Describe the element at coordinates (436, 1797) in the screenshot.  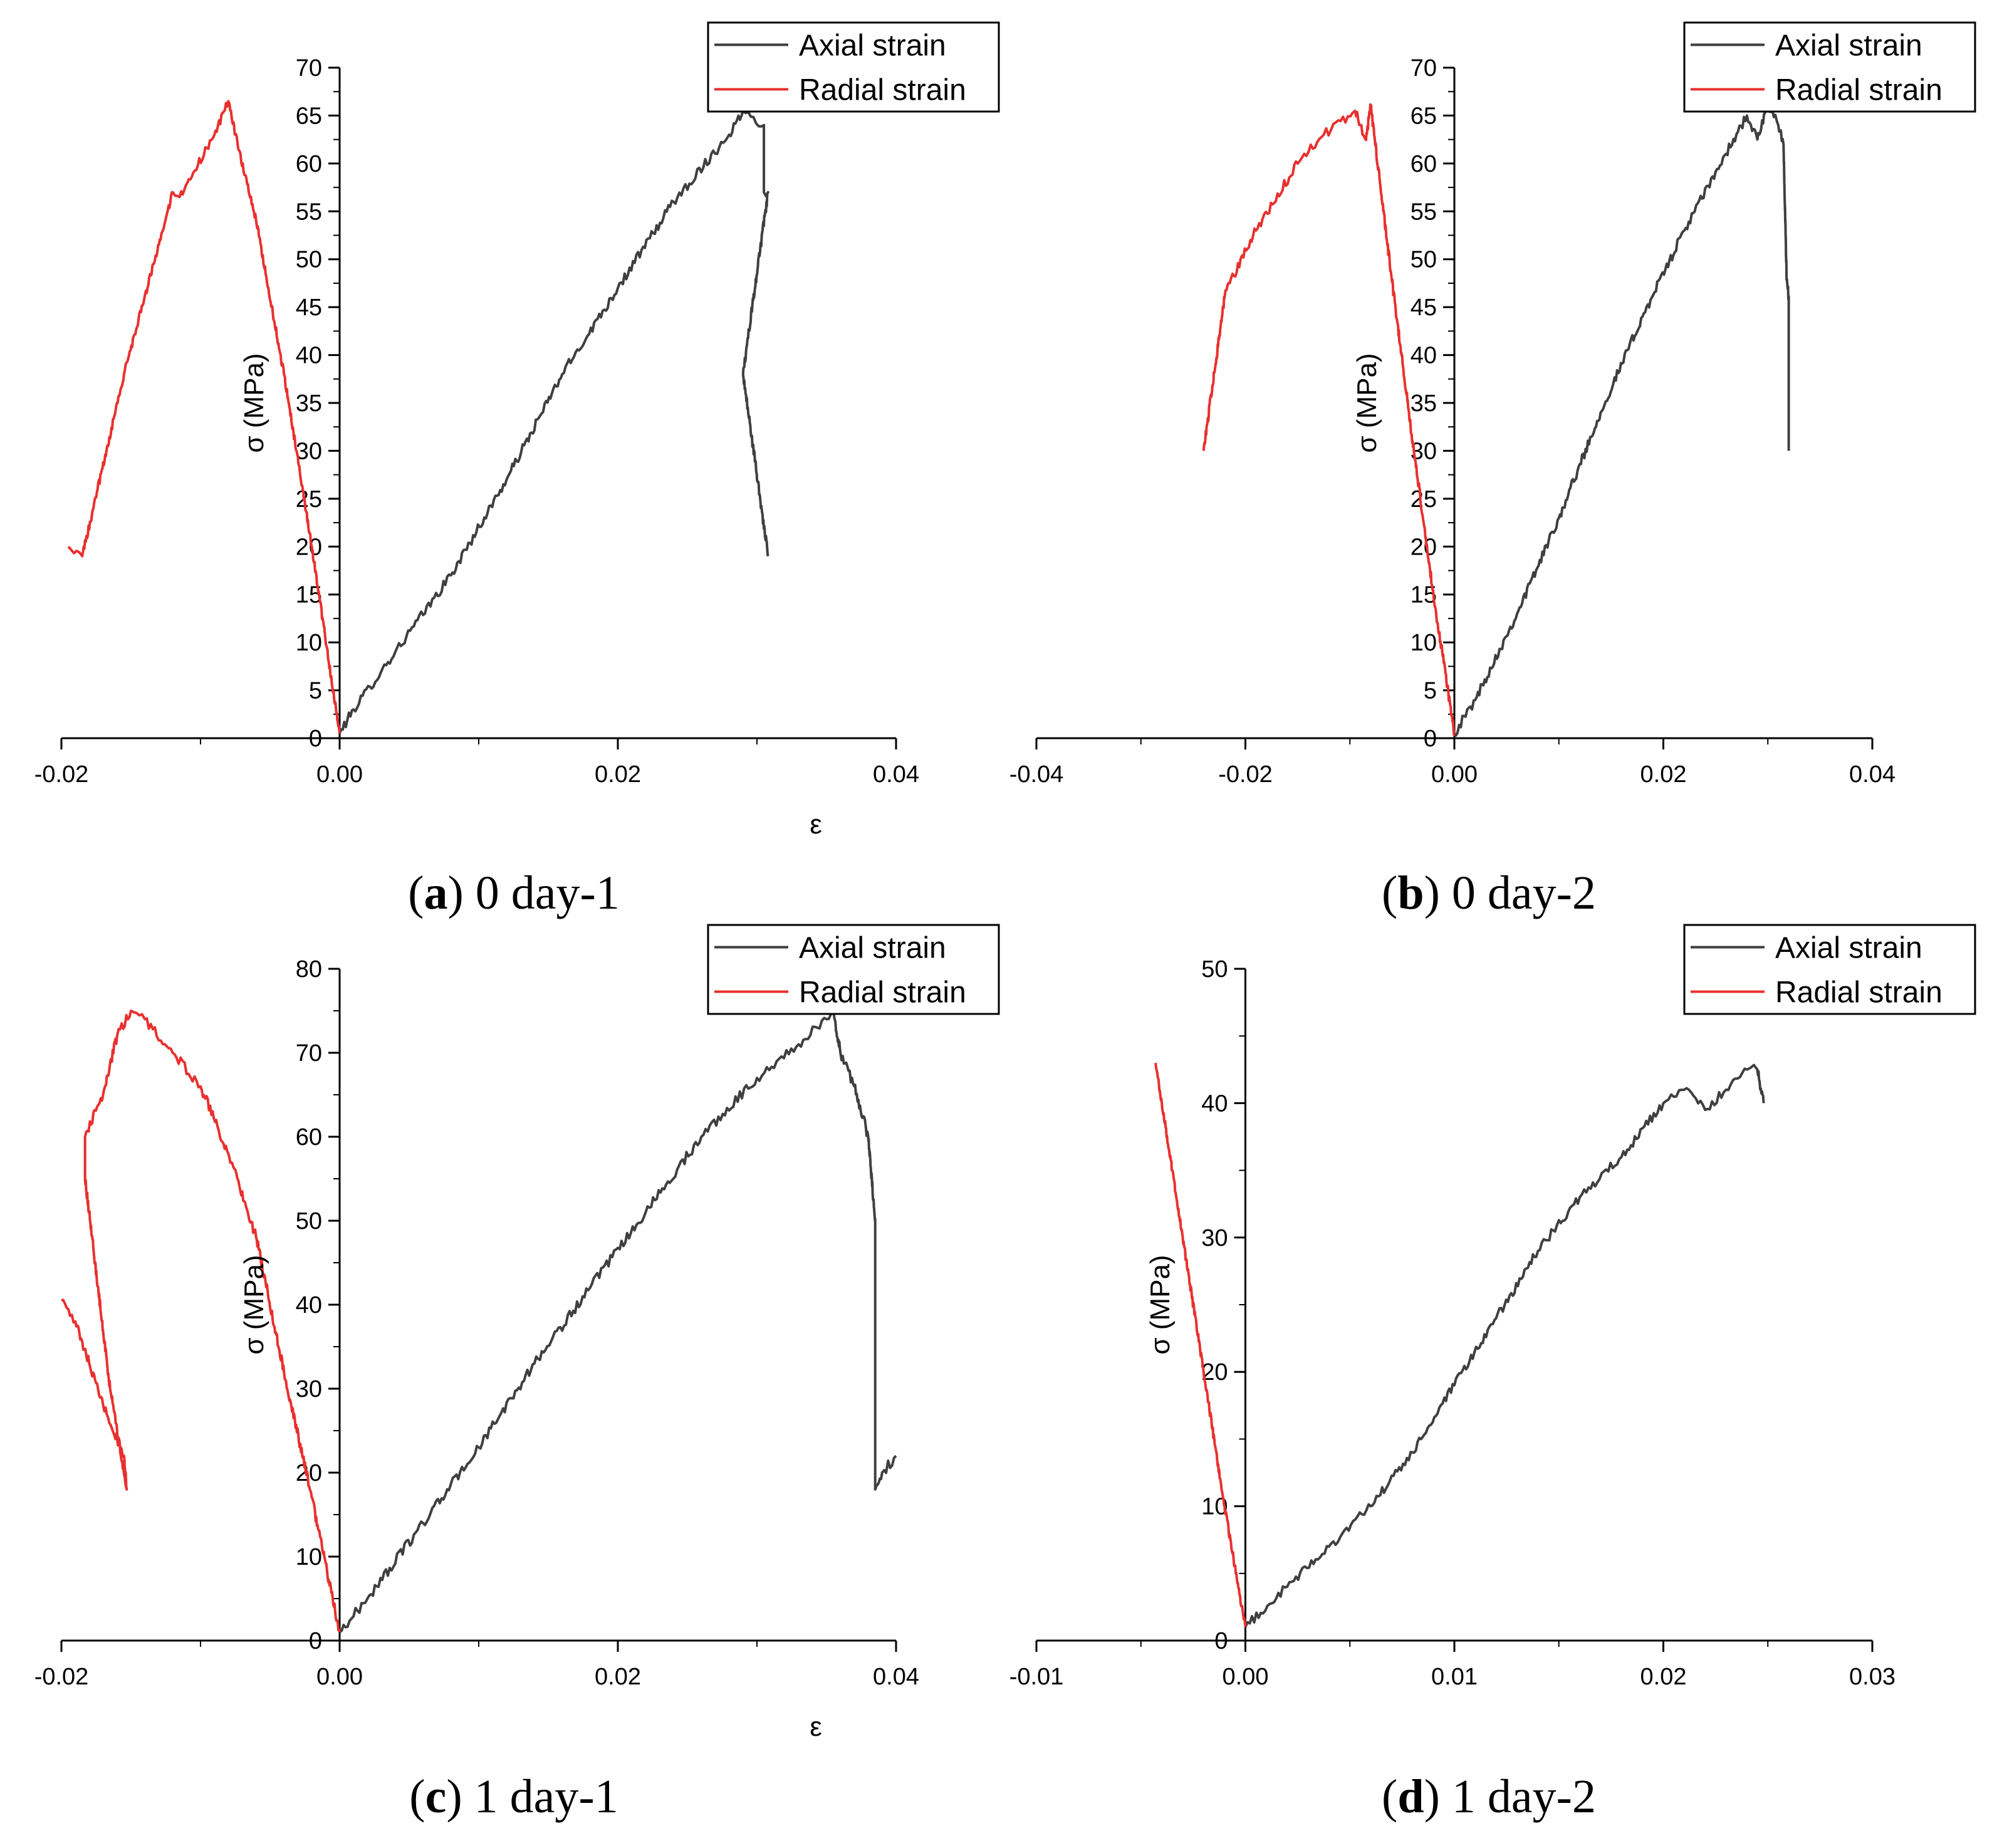
I see `panel-letter: c` at that location.